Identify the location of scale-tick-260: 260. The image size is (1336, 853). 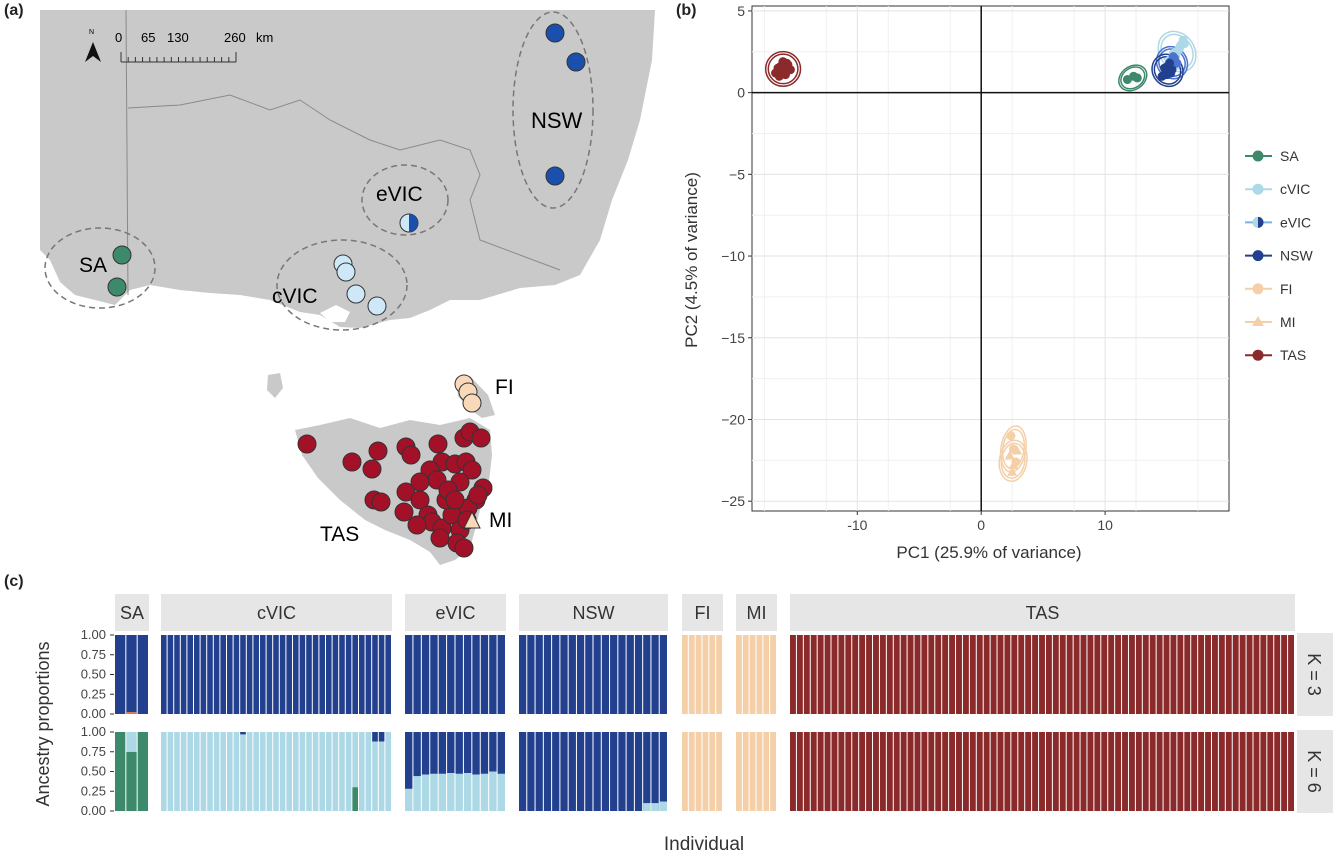
(235, 37).